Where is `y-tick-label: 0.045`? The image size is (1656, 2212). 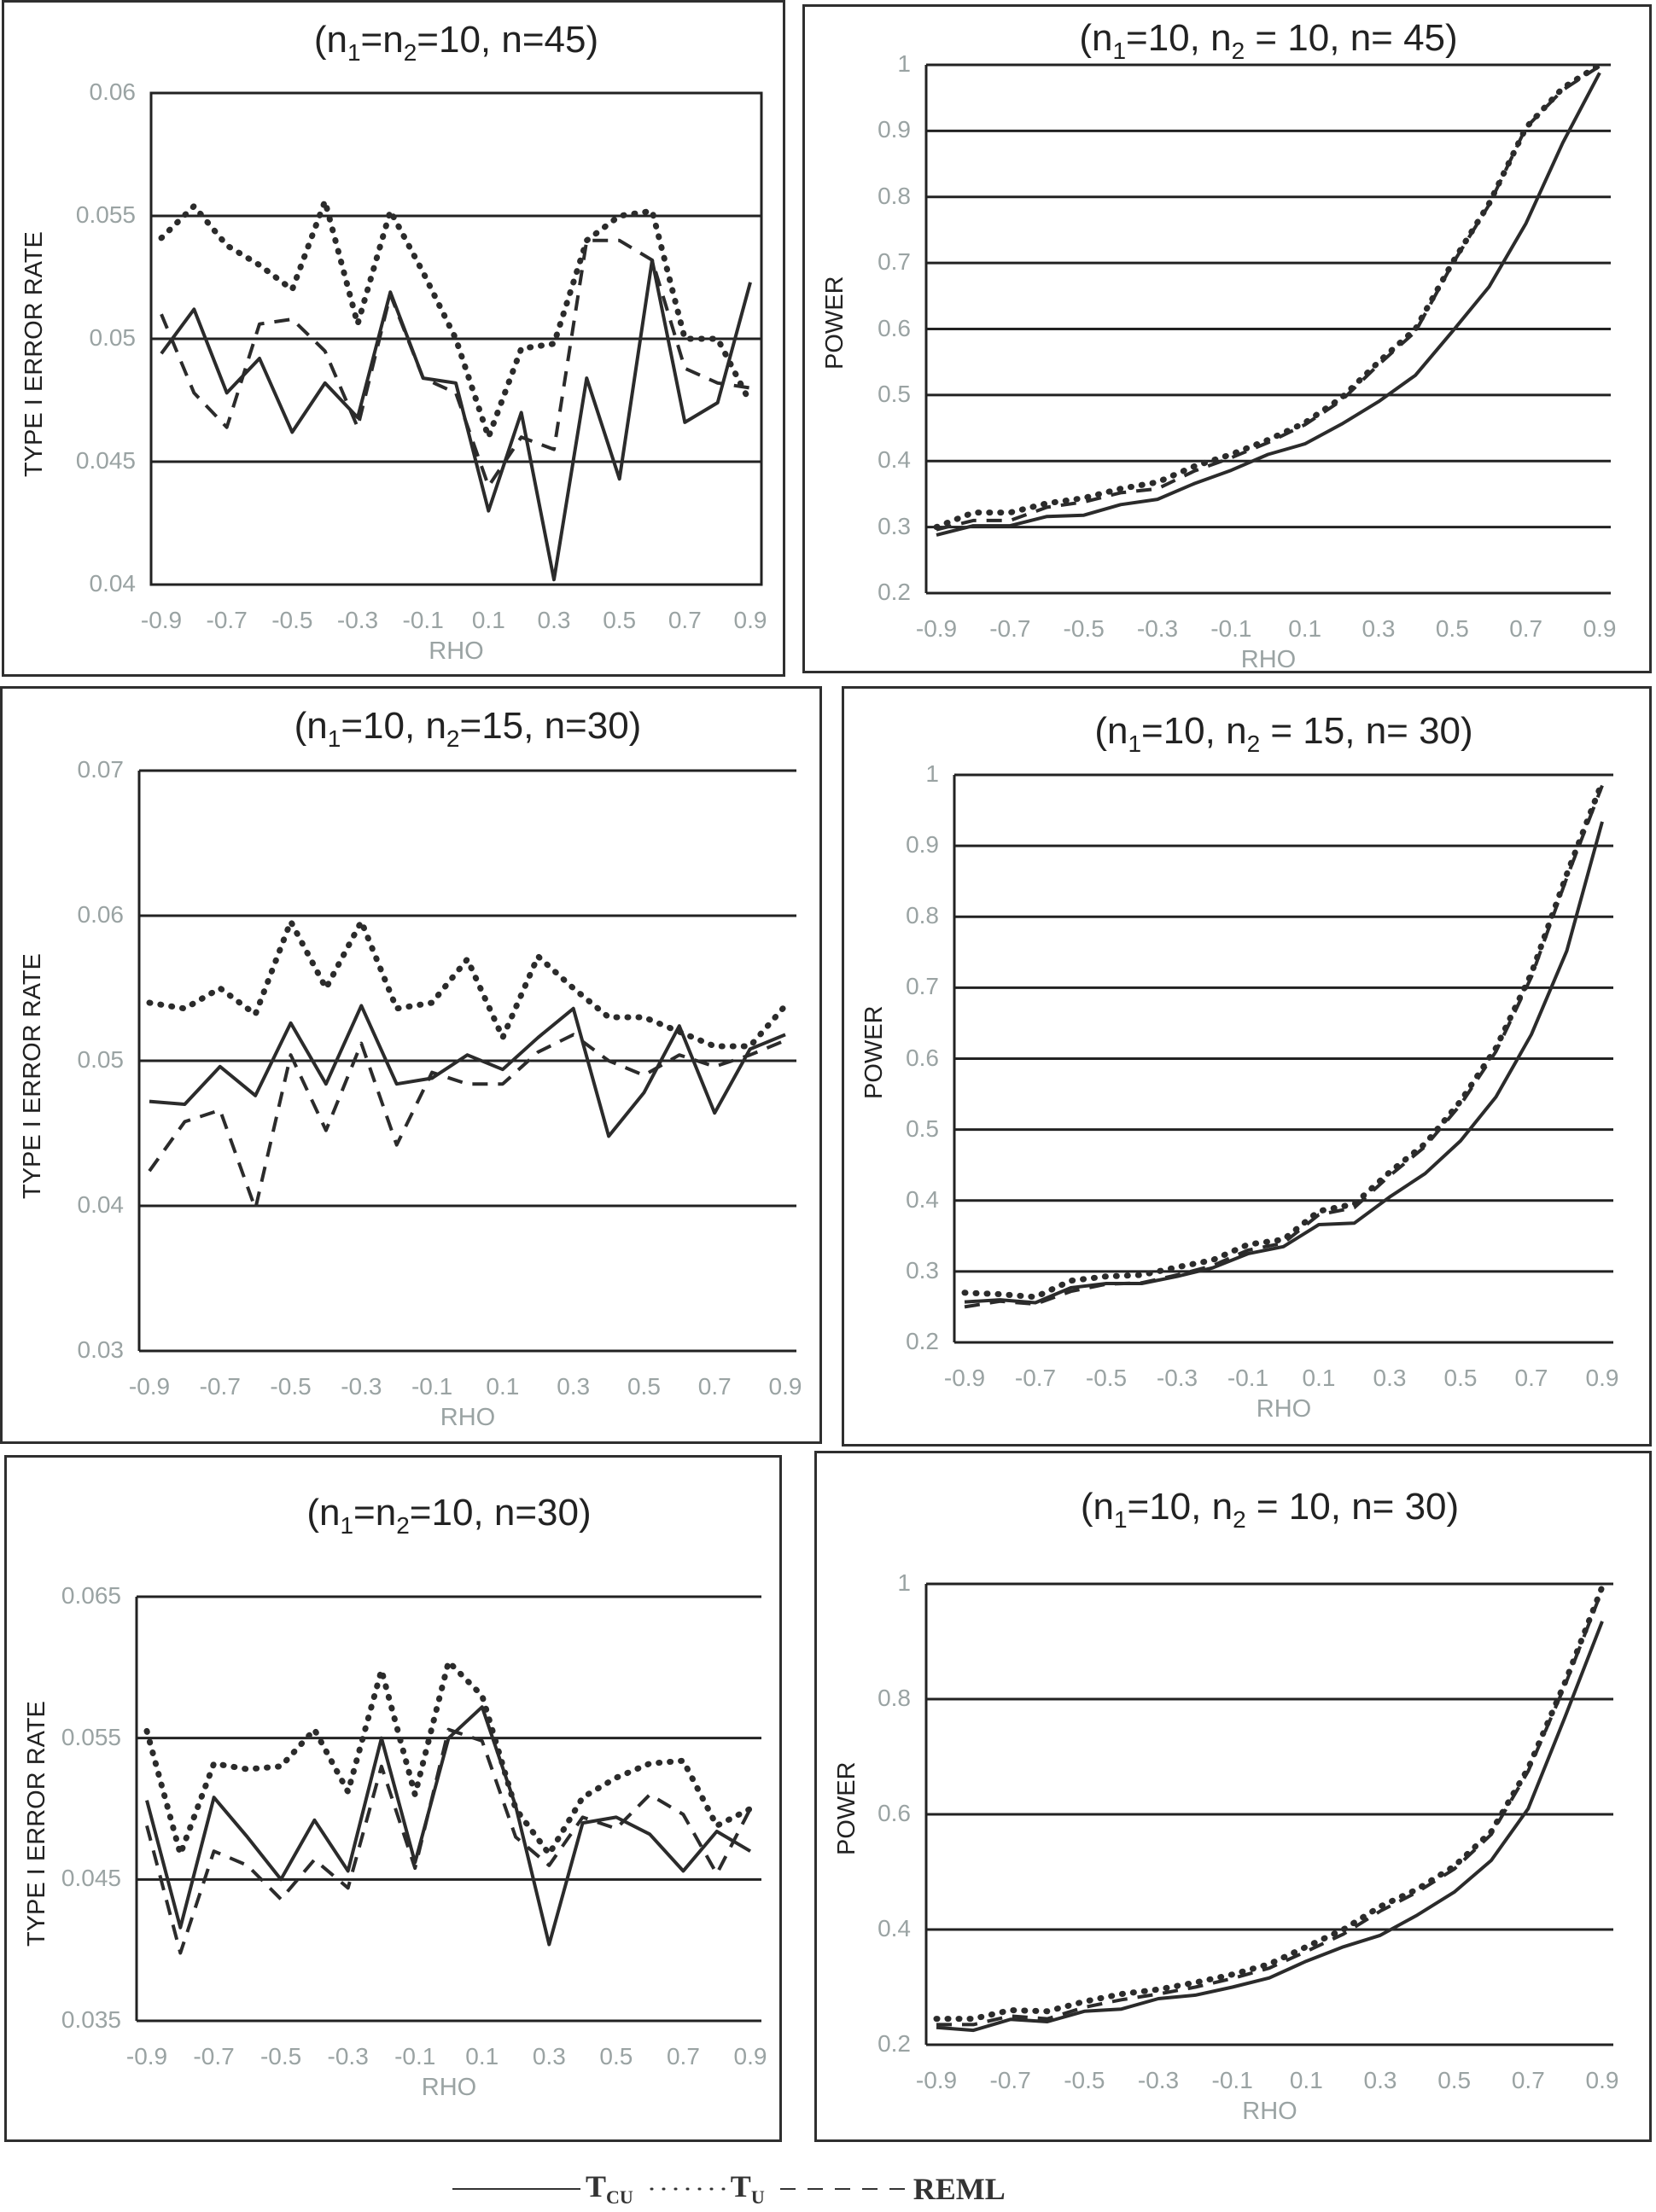
y-tick-label: 0.045 is located at coordinates (91, 1878).